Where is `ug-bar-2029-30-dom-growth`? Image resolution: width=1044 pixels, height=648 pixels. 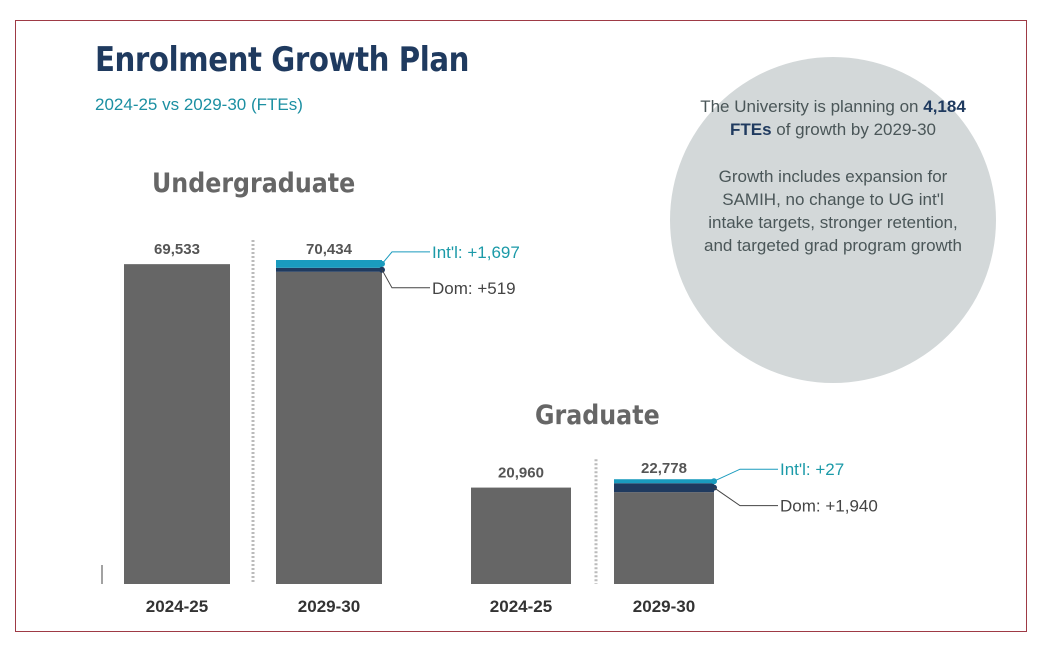
ug-bar-2029-30-dom-growth is located at coordinates (329, 269).